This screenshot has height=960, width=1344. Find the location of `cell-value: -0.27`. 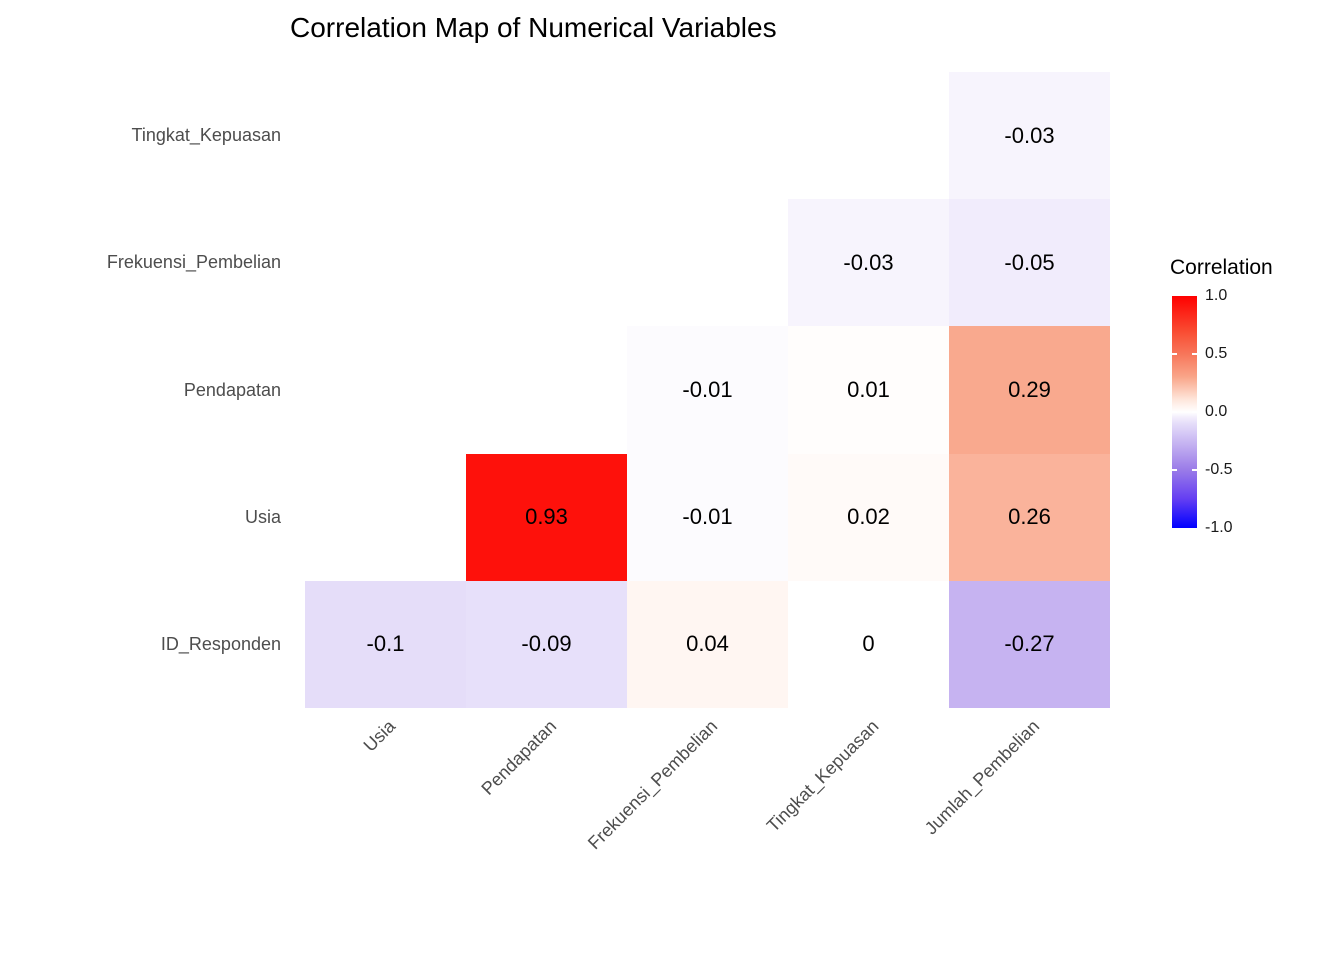

cell-value: -0.27 is located at coordinates (1029, 644).